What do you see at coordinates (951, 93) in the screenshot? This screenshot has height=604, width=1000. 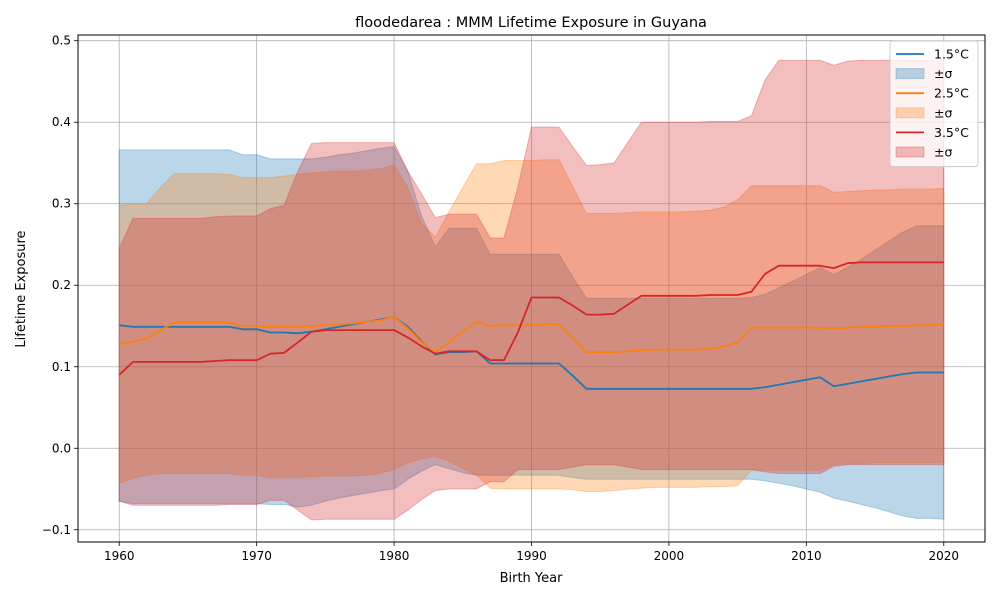 I see `legend-label: 2.5°C` at bounding box center [951, 93].